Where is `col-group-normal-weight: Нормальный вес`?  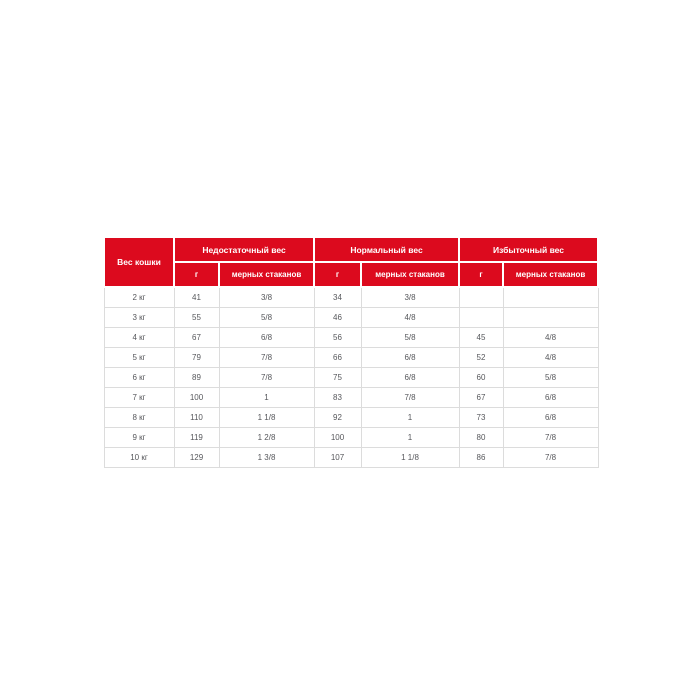 col-group-normal-weight: Нормальный вес is located at coordinates (386, 249).